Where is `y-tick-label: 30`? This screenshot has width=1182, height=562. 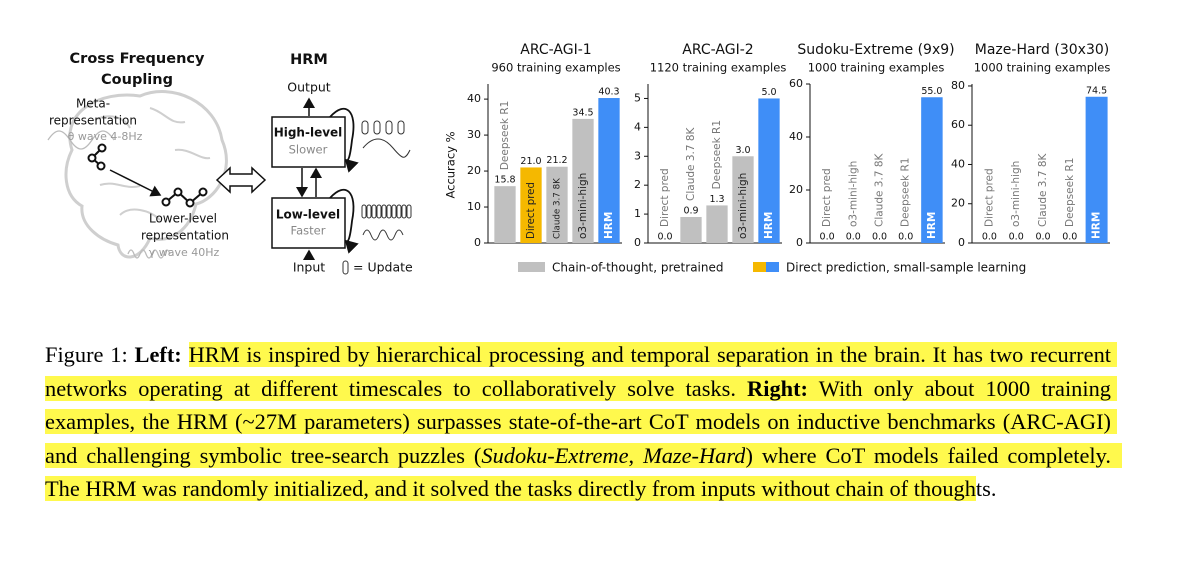 y-tick-label: 30 is located at coordinates (474, 134).